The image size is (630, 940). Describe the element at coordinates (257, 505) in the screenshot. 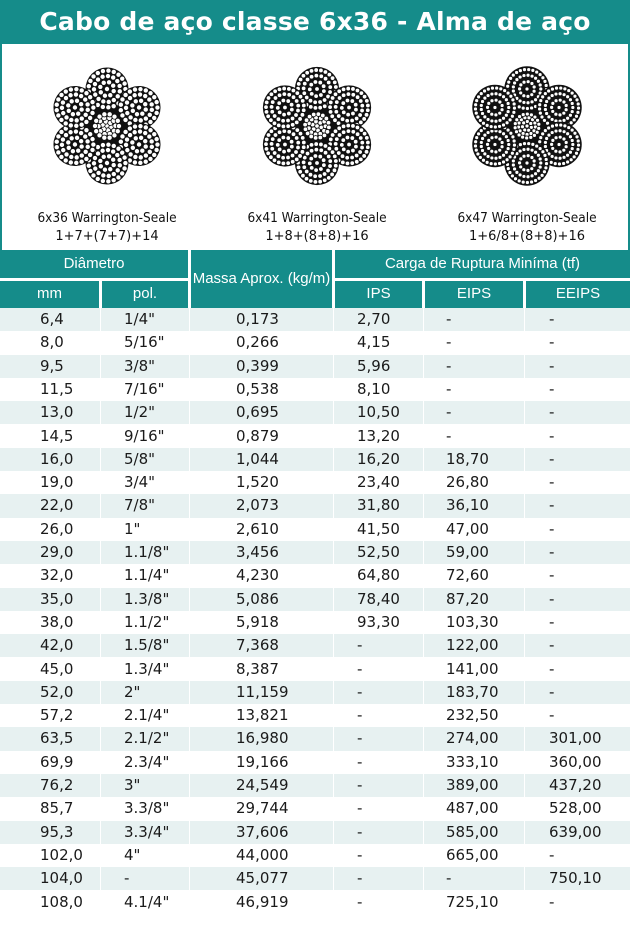

I see `cell-massa: 2,073` at that location.